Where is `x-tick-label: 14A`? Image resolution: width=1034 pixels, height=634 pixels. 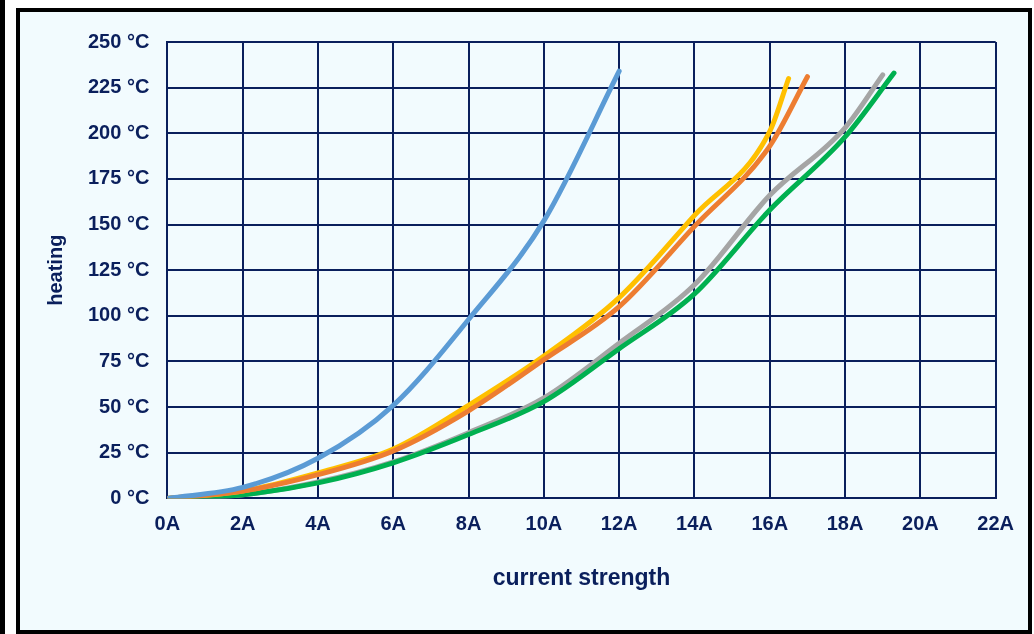 x-tick-label: 14A is located at coordinates (694, 522).